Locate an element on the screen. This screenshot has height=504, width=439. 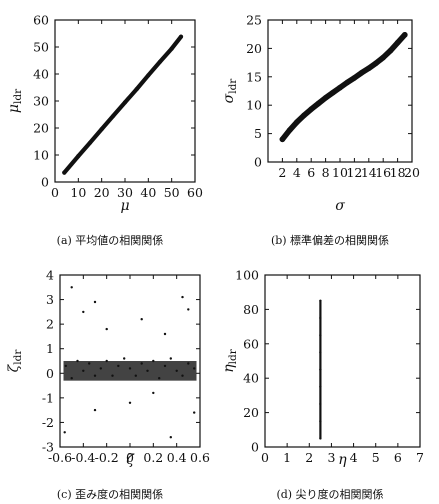
dense-point-cluster is located at coordinates (130, 371).